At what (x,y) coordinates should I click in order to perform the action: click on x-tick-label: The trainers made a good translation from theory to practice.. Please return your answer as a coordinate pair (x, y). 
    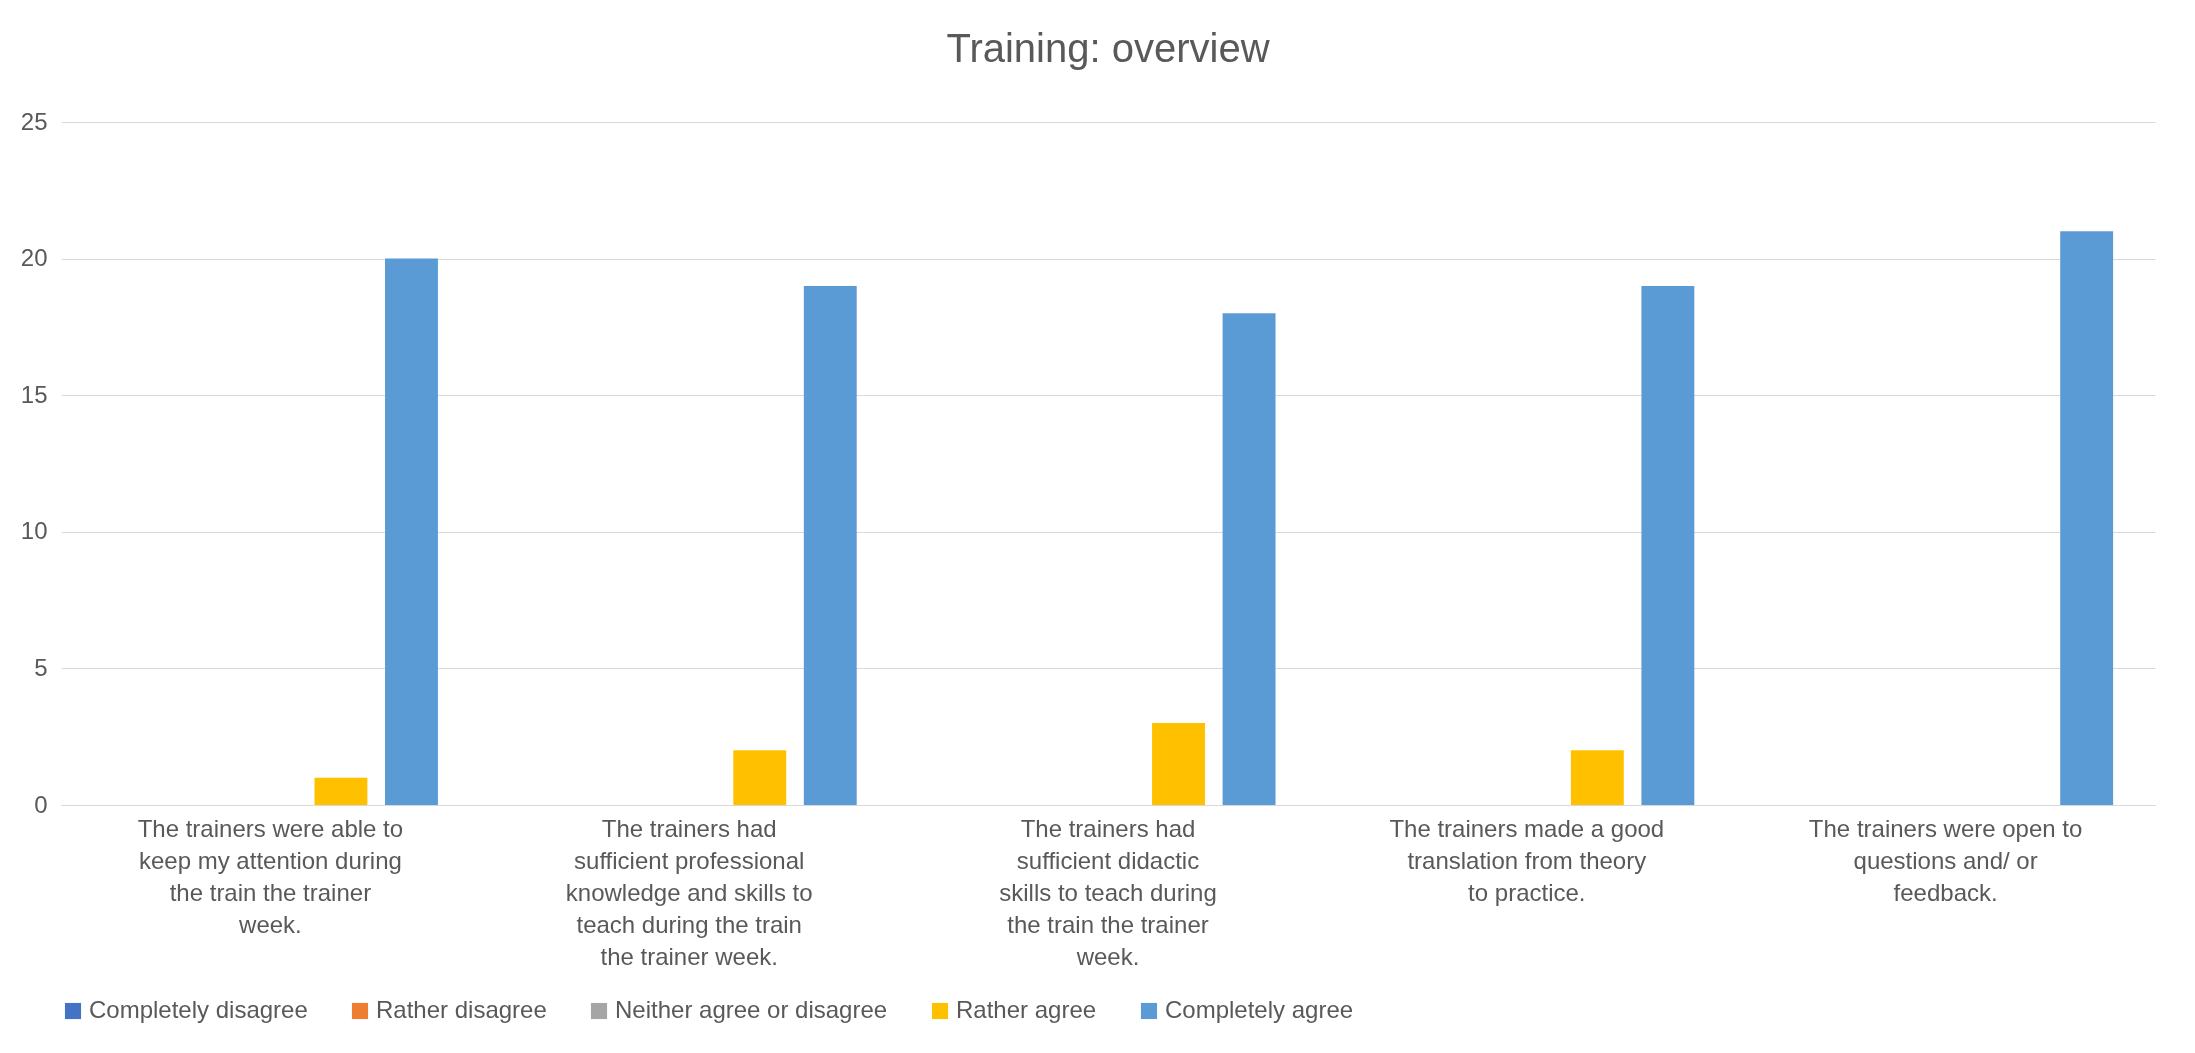
    Looking at the image, I should click on (1527, 860).